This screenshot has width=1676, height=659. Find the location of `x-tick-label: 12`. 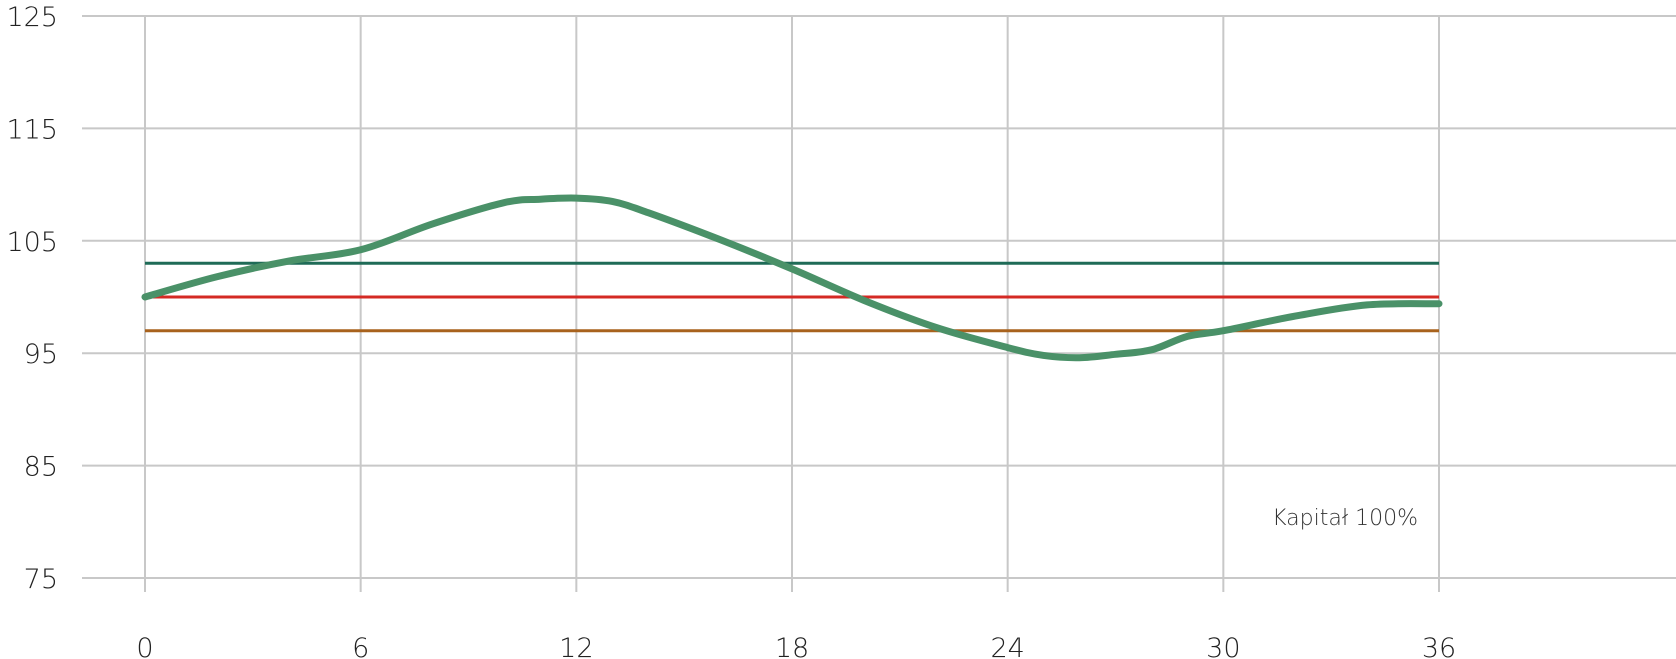

x-tick-label: 12 is located at coordinates (576, 646).